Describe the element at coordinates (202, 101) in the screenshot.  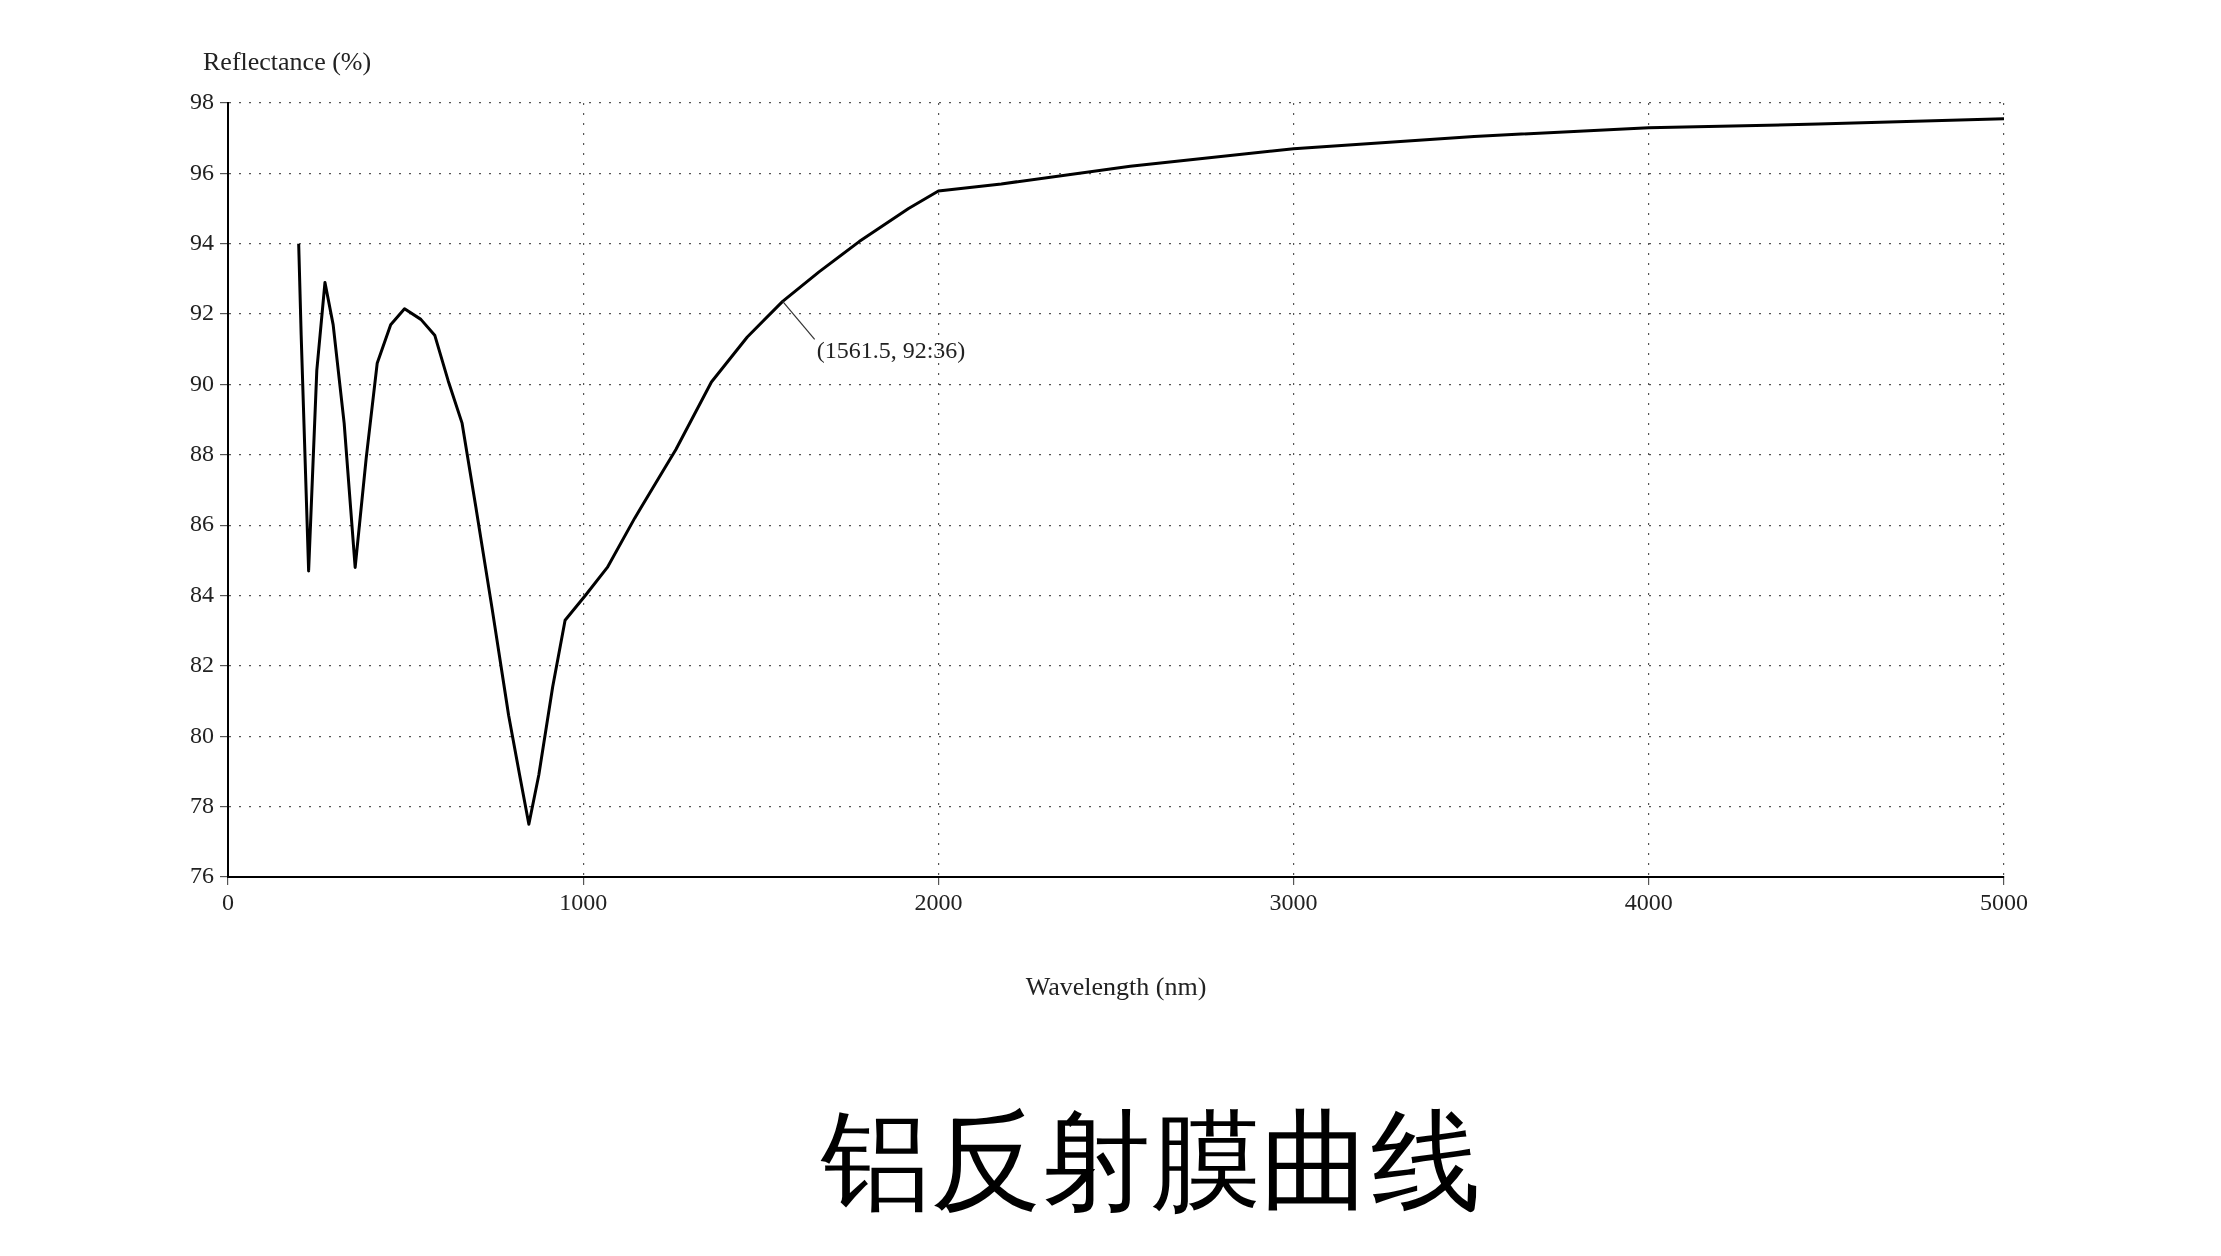
I see `y-tick-label: 98` at that location.